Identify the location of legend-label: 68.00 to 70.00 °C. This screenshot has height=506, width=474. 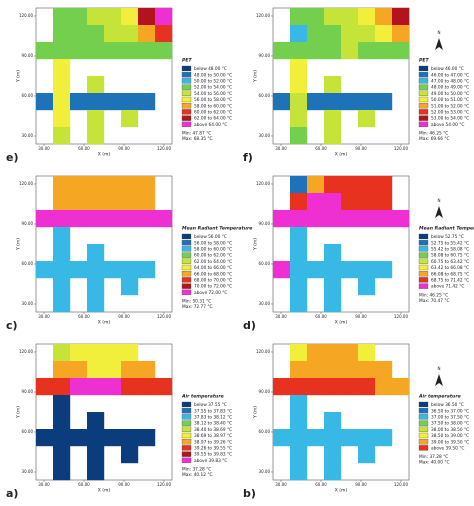
(213, 281).